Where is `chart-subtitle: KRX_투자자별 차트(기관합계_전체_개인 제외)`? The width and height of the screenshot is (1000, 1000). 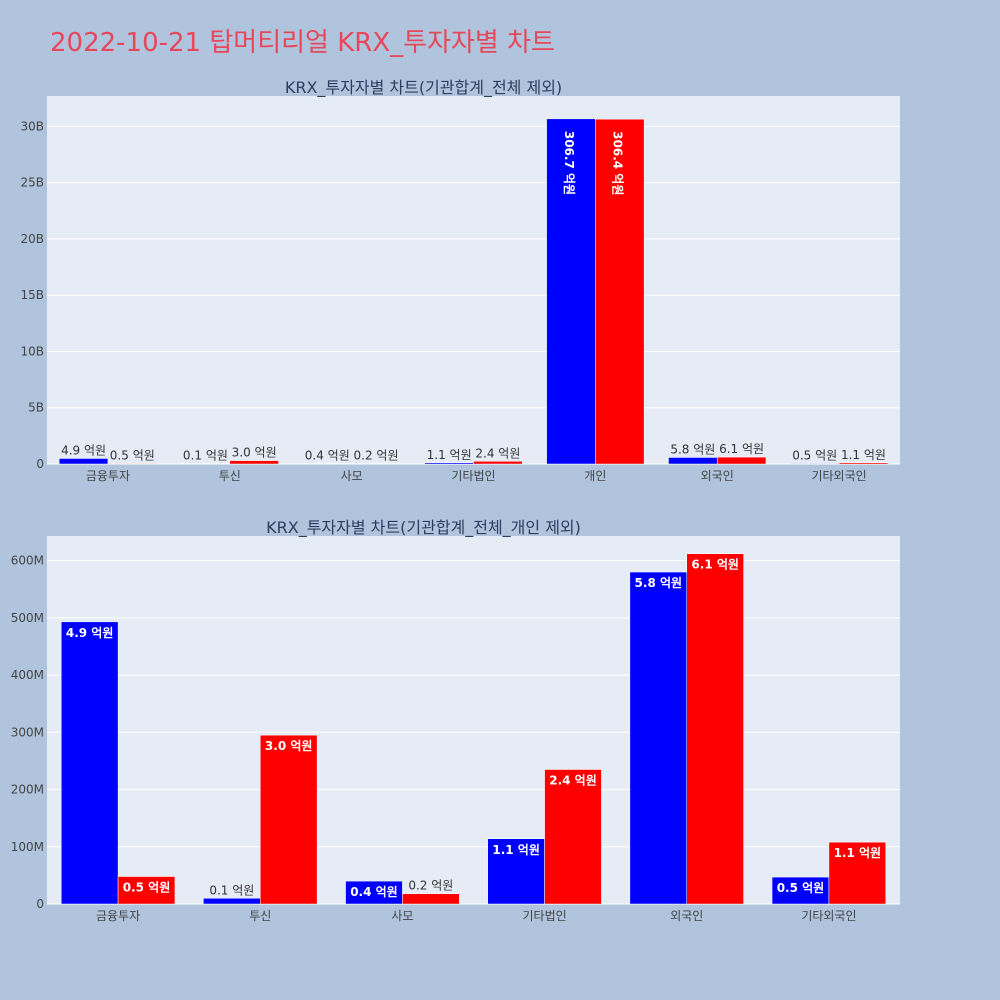 chart-subtitle: KRX_투자자별 차트(기관합계_전체_개인 제외) is located at coordinates (423, 528).